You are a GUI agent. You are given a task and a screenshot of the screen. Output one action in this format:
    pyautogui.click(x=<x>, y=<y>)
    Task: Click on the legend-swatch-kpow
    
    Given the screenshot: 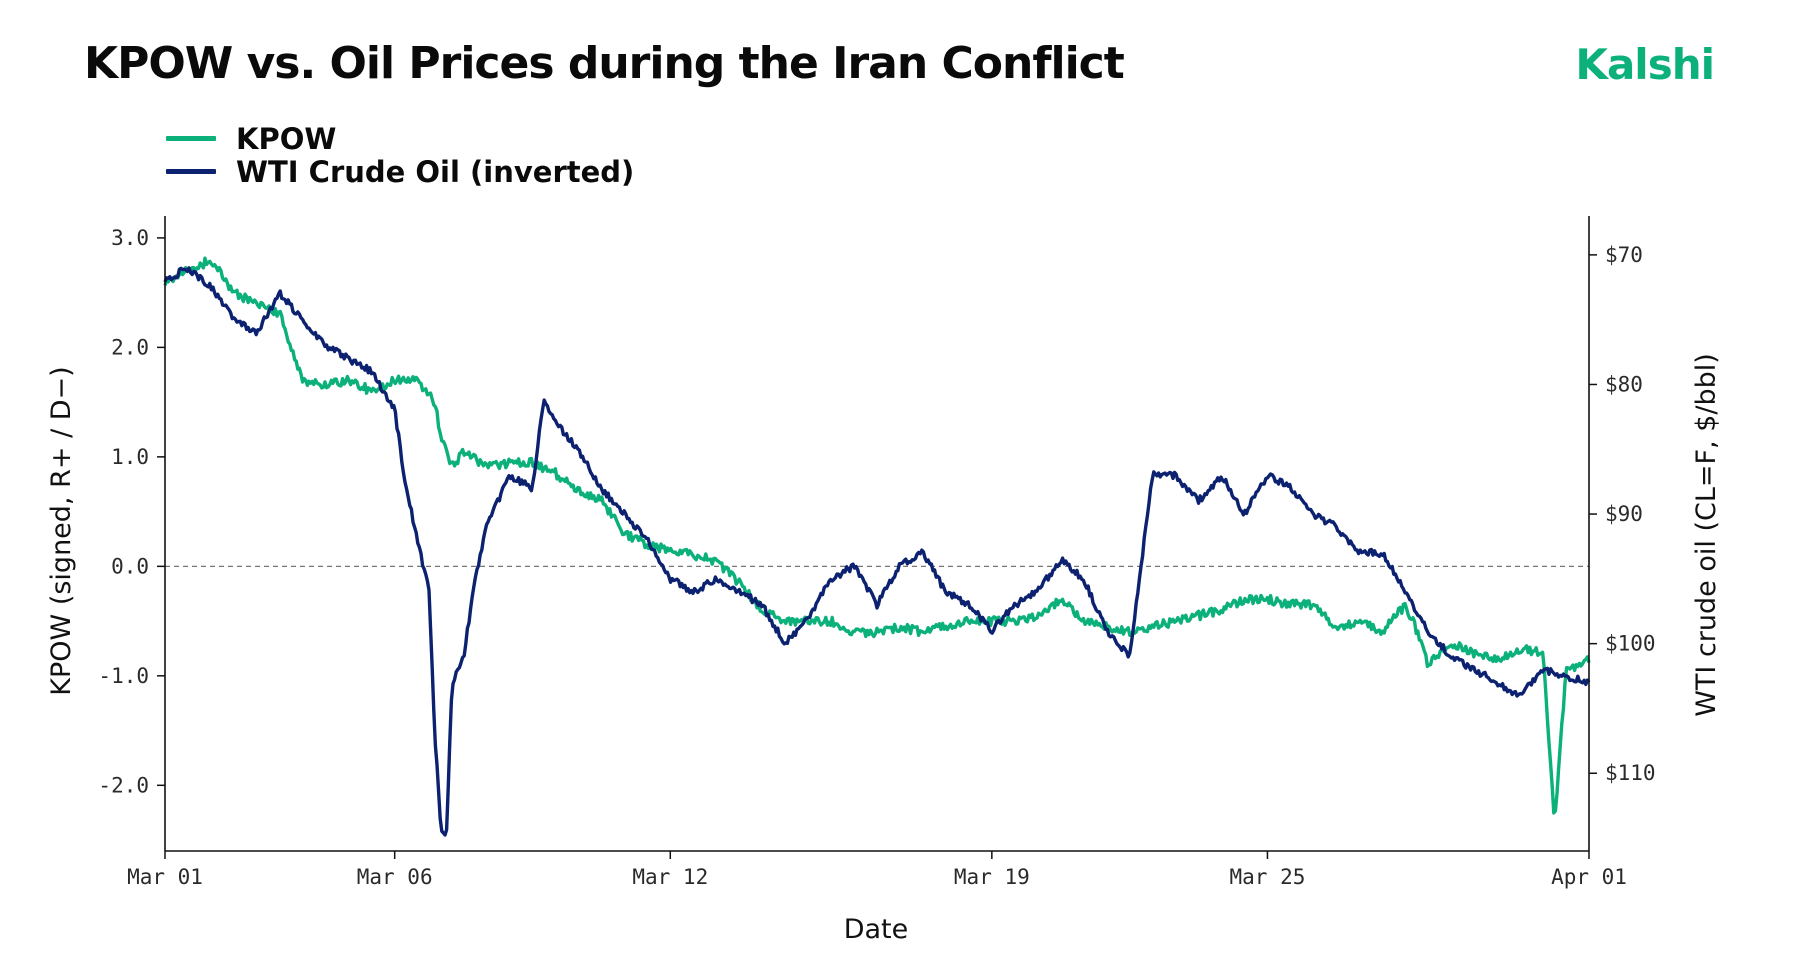 What is the action you would take?
    pyautogui.click(x=191, y=138)
    